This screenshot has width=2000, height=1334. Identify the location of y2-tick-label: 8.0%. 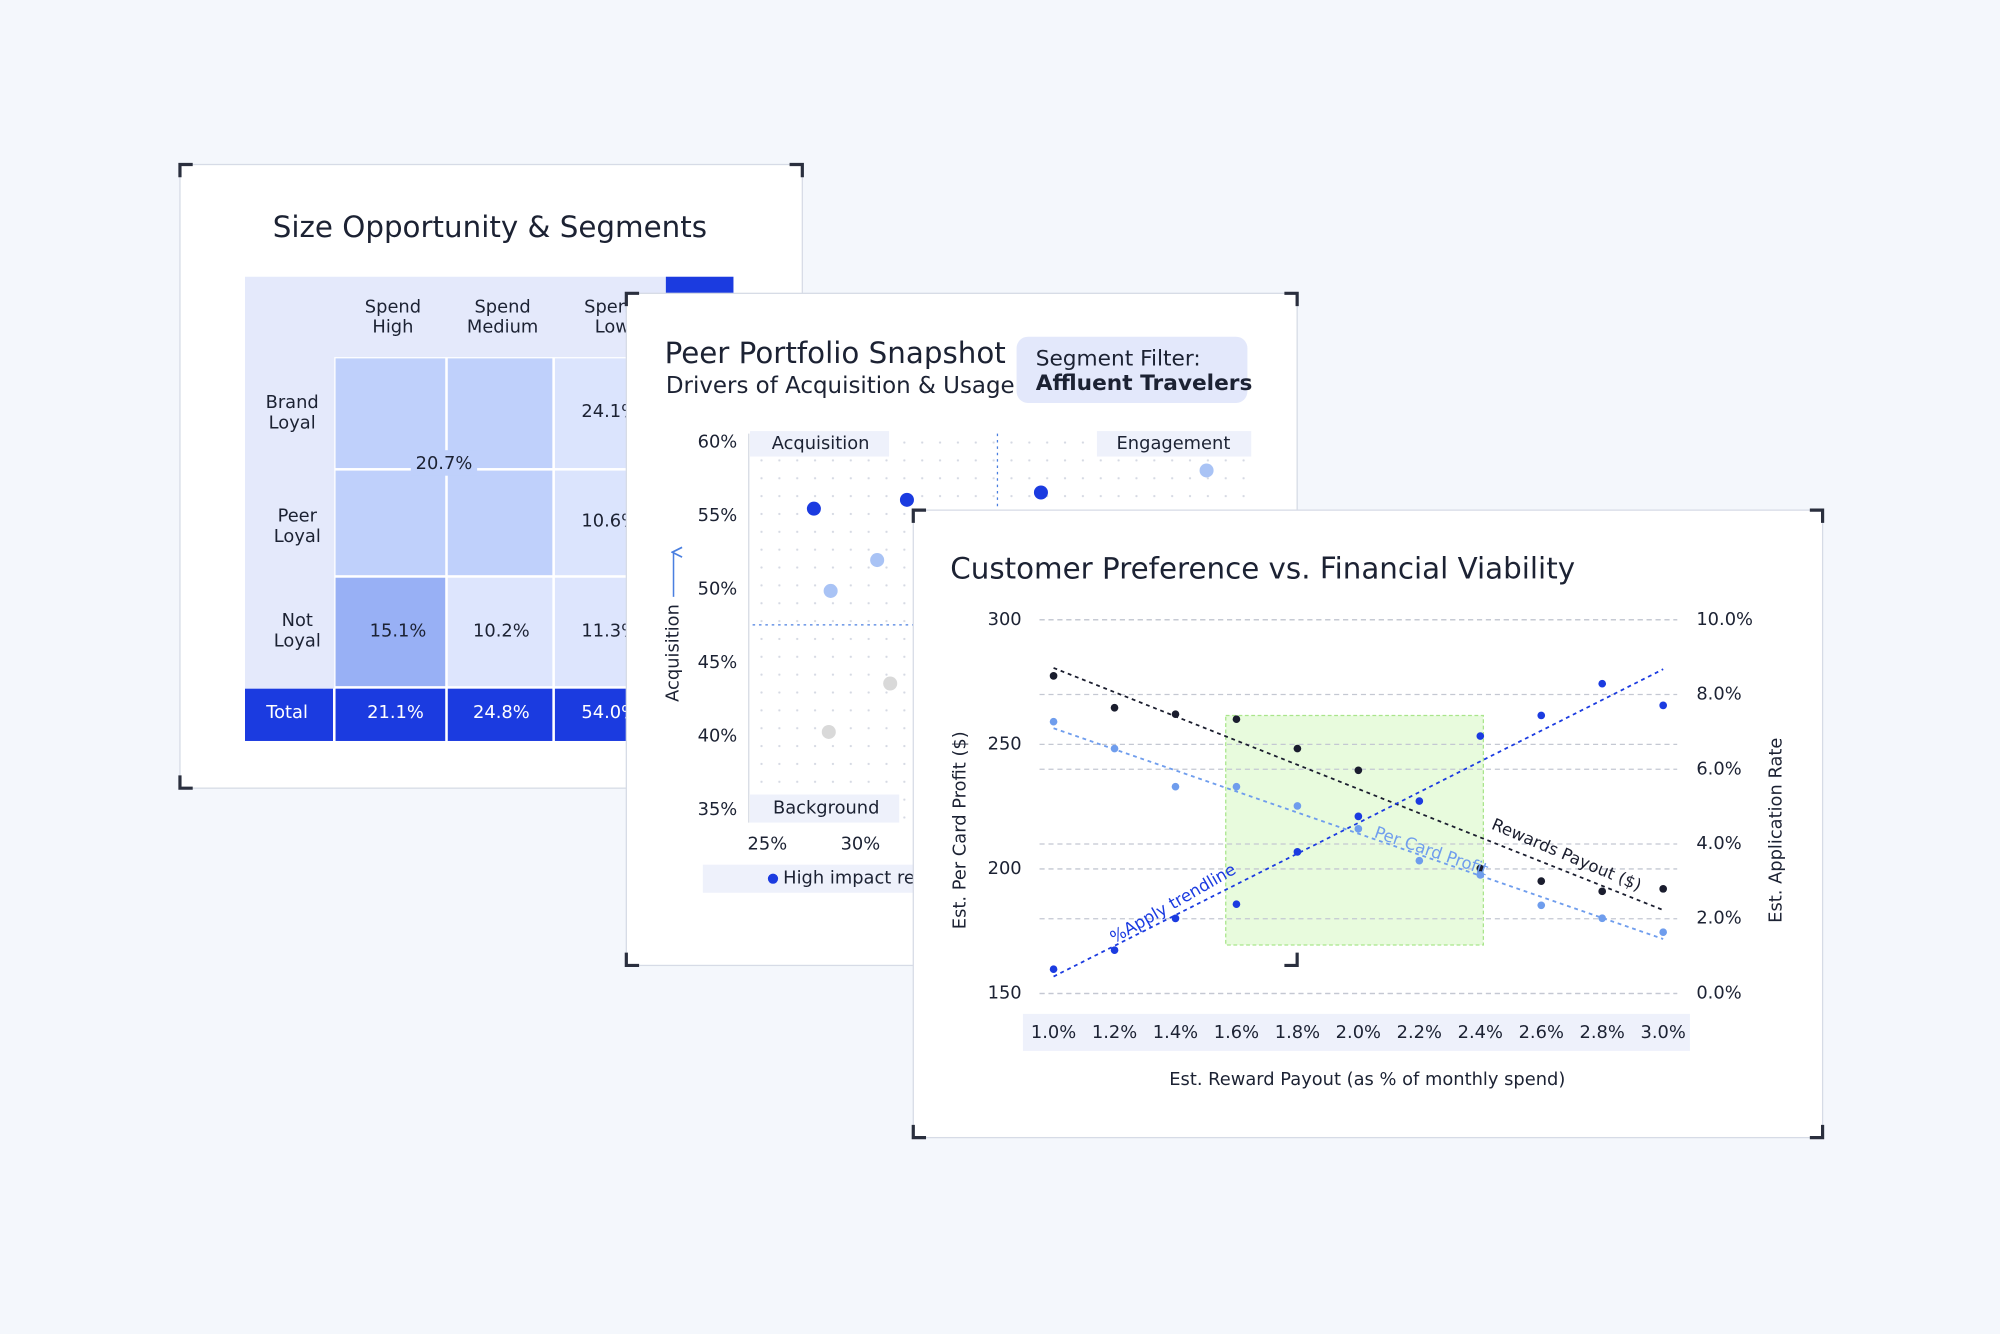
(1718, 694).